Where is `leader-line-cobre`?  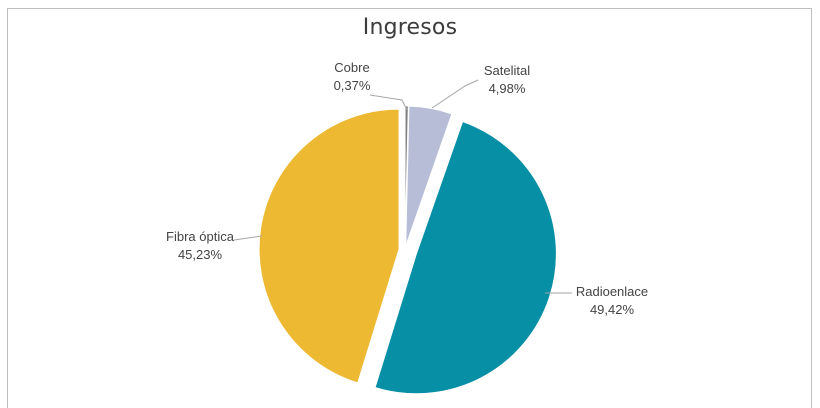
leader-line-cobre is located at coordinates (388, 102).